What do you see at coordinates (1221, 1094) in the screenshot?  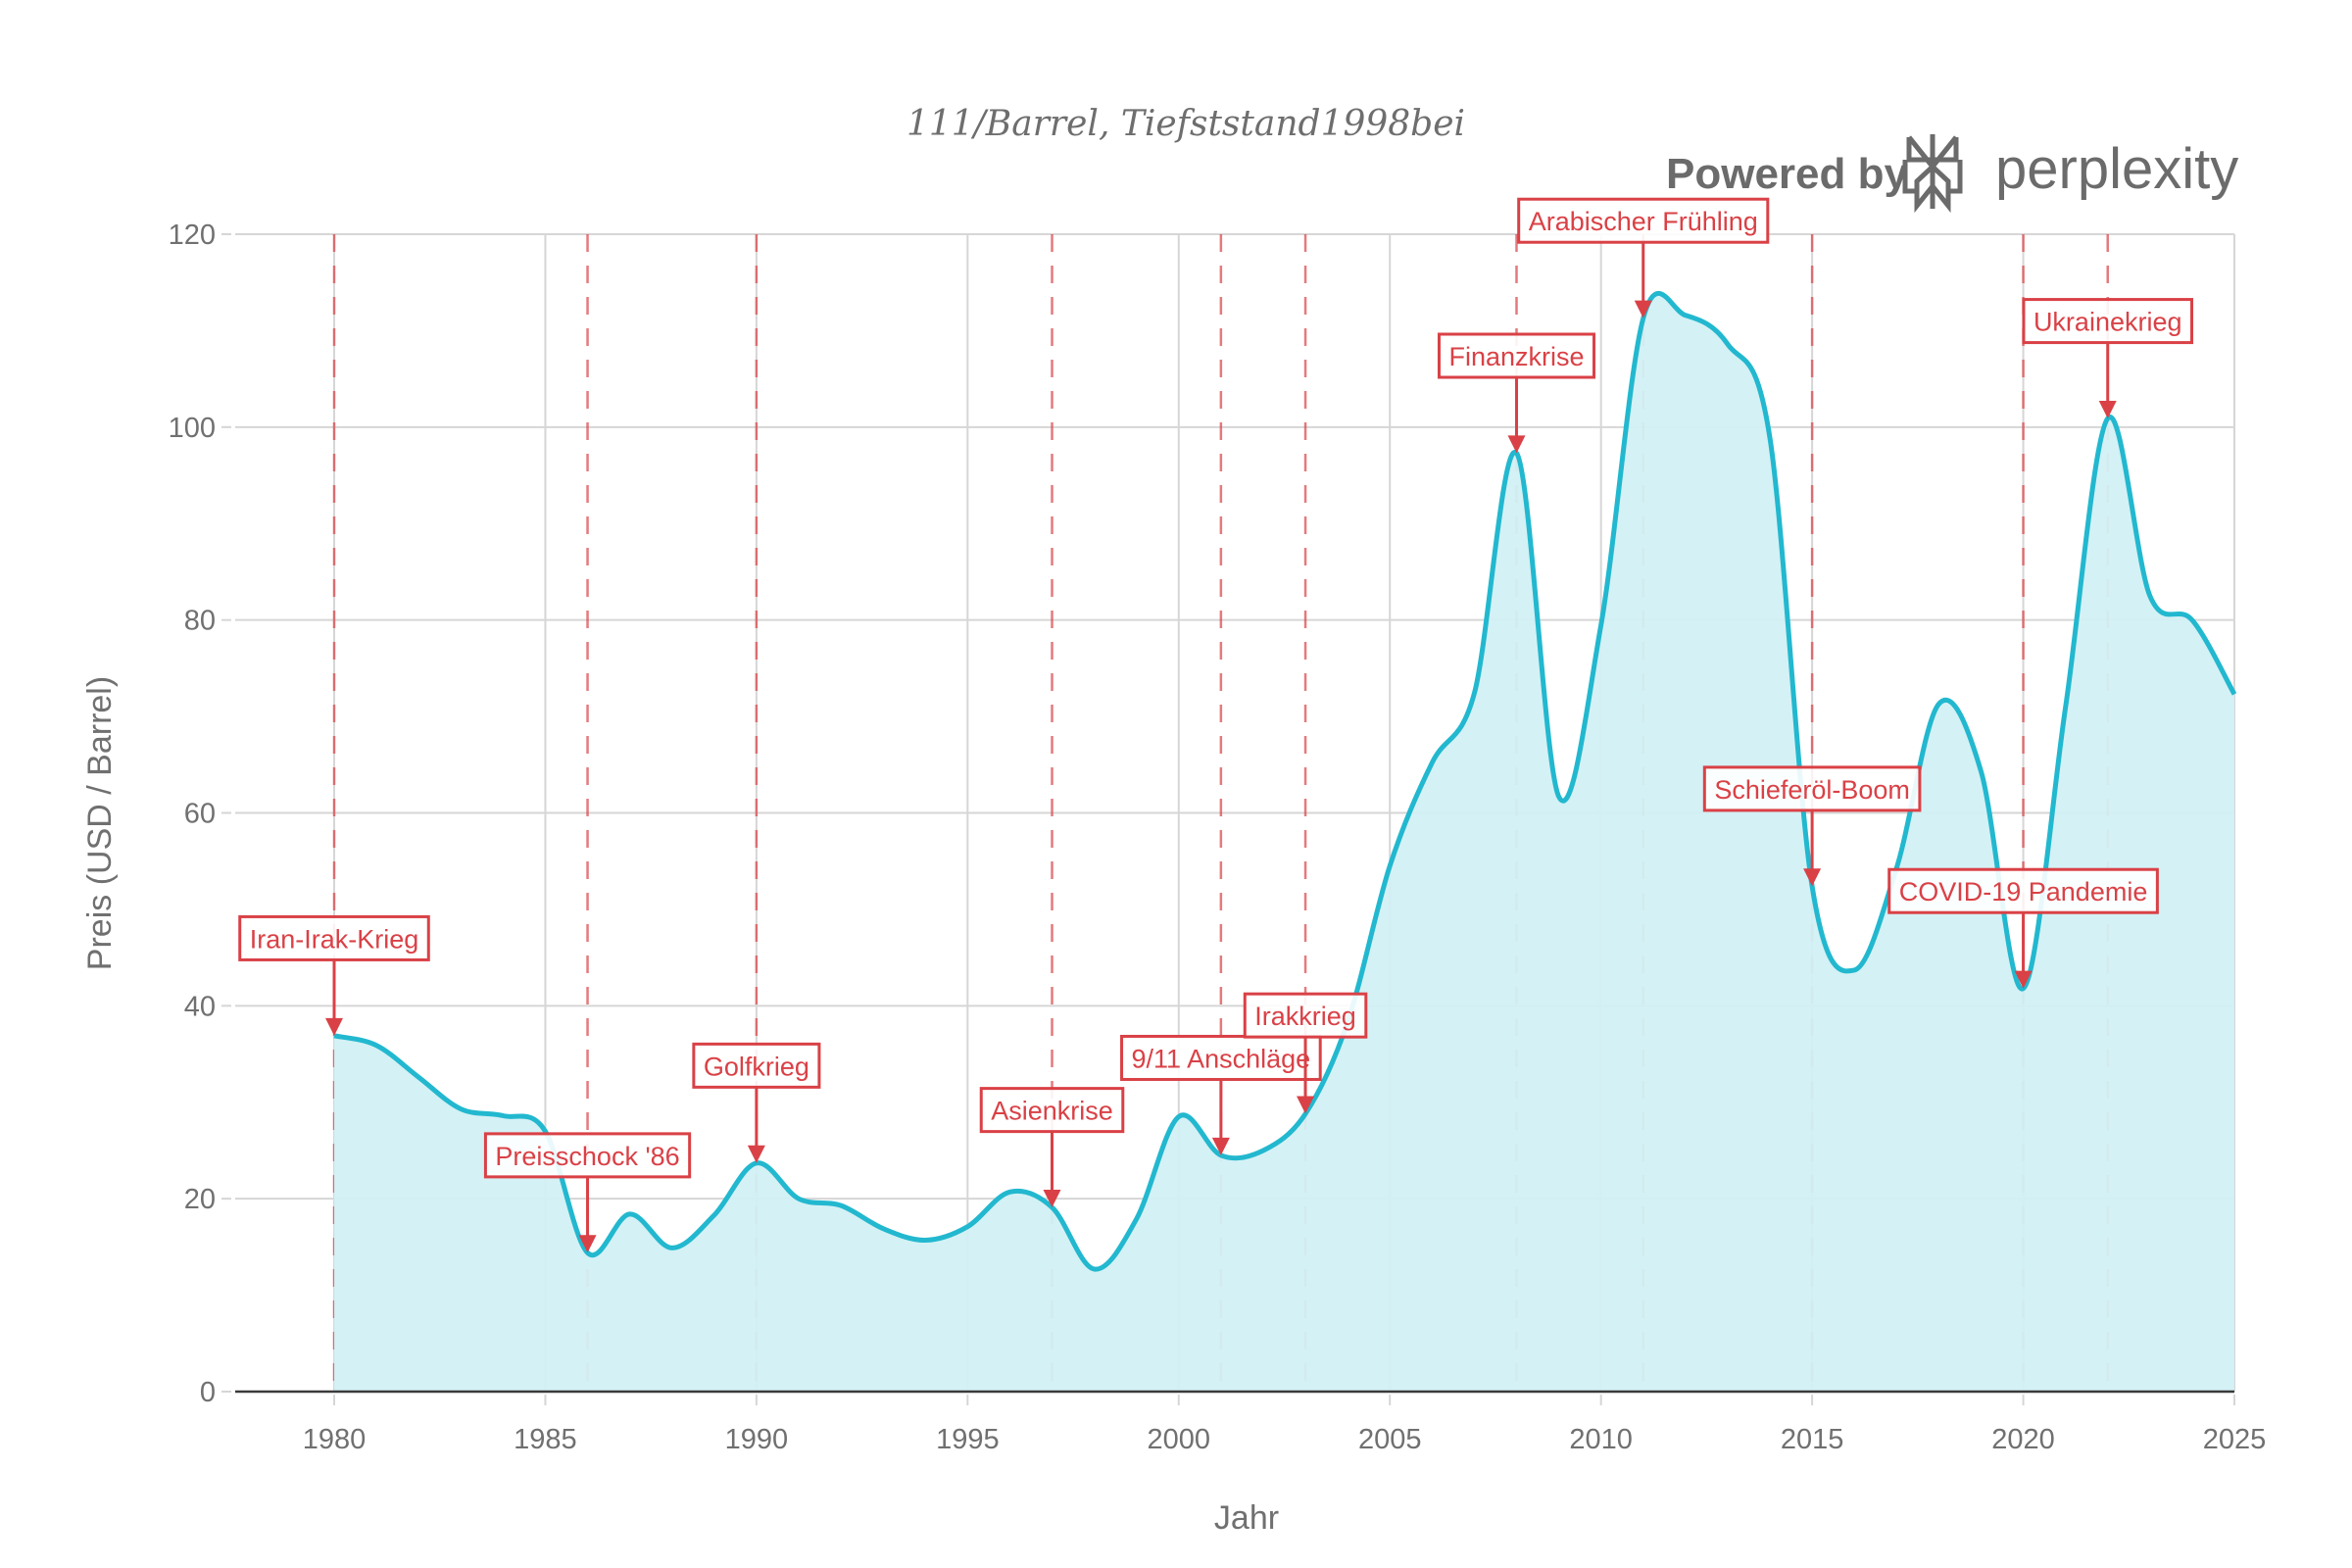 I see `annotation-9-11-anschl-ge: 9/11 Anschläge` at bounding box center [1221, 1094].